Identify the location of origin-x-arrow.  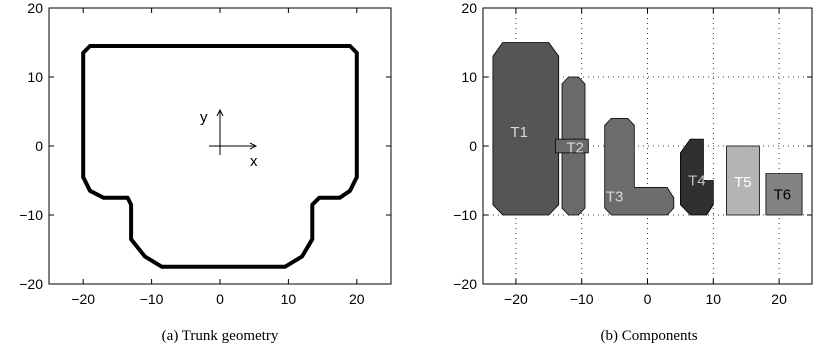
(253, 146).